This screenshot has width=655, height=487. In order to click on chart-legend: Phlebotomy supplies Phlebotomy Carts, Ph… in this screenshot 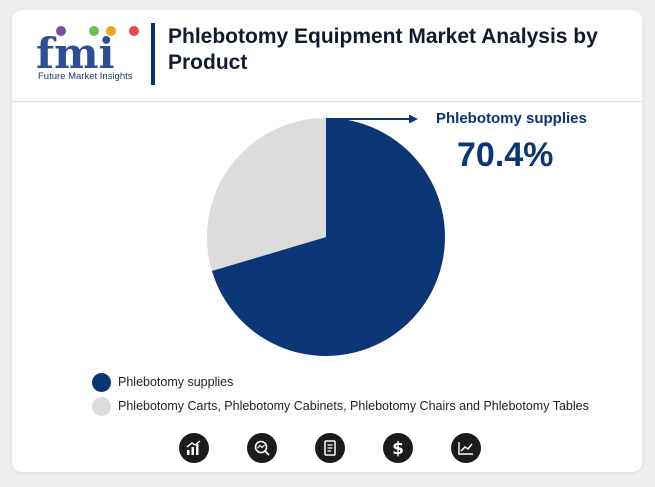, I will do `click(340, 394)`.